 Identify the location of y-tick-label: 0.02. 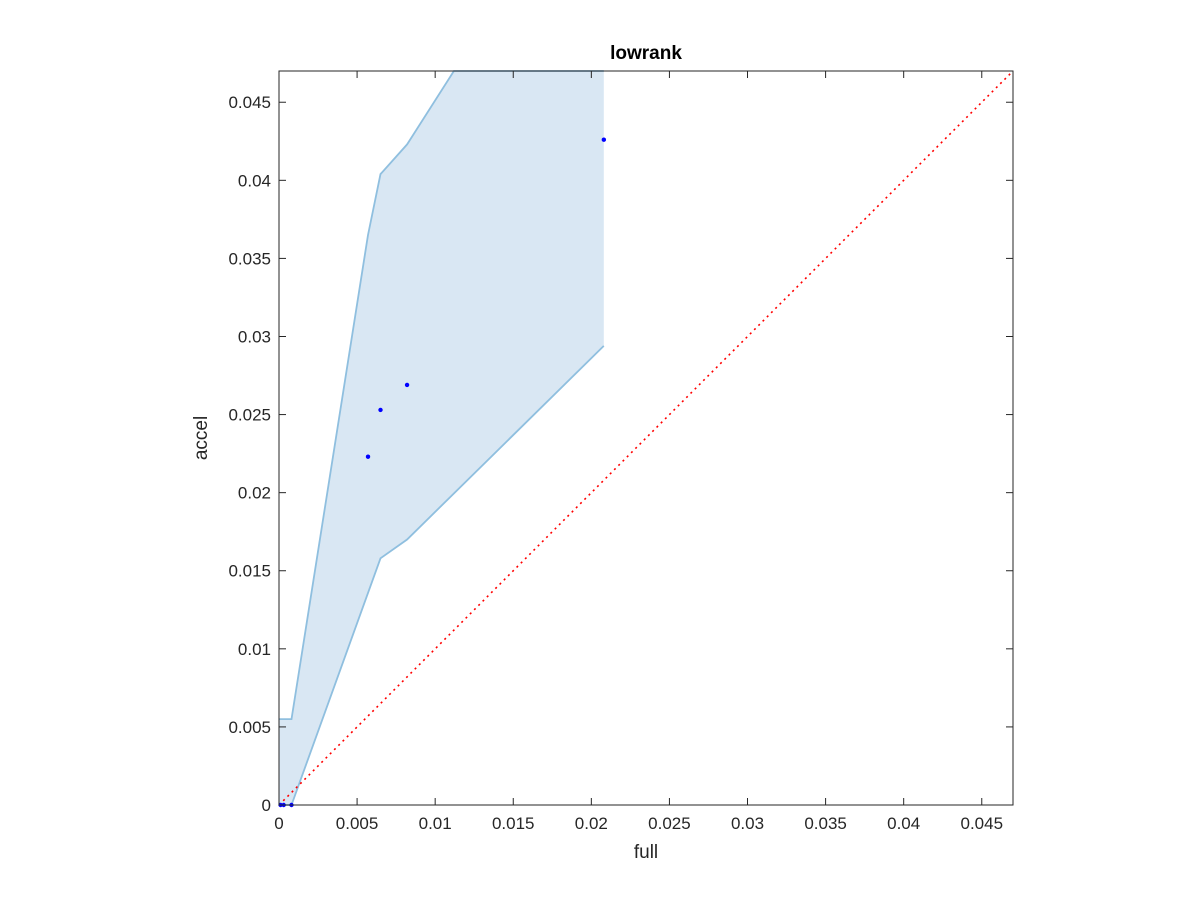
(254, 493).